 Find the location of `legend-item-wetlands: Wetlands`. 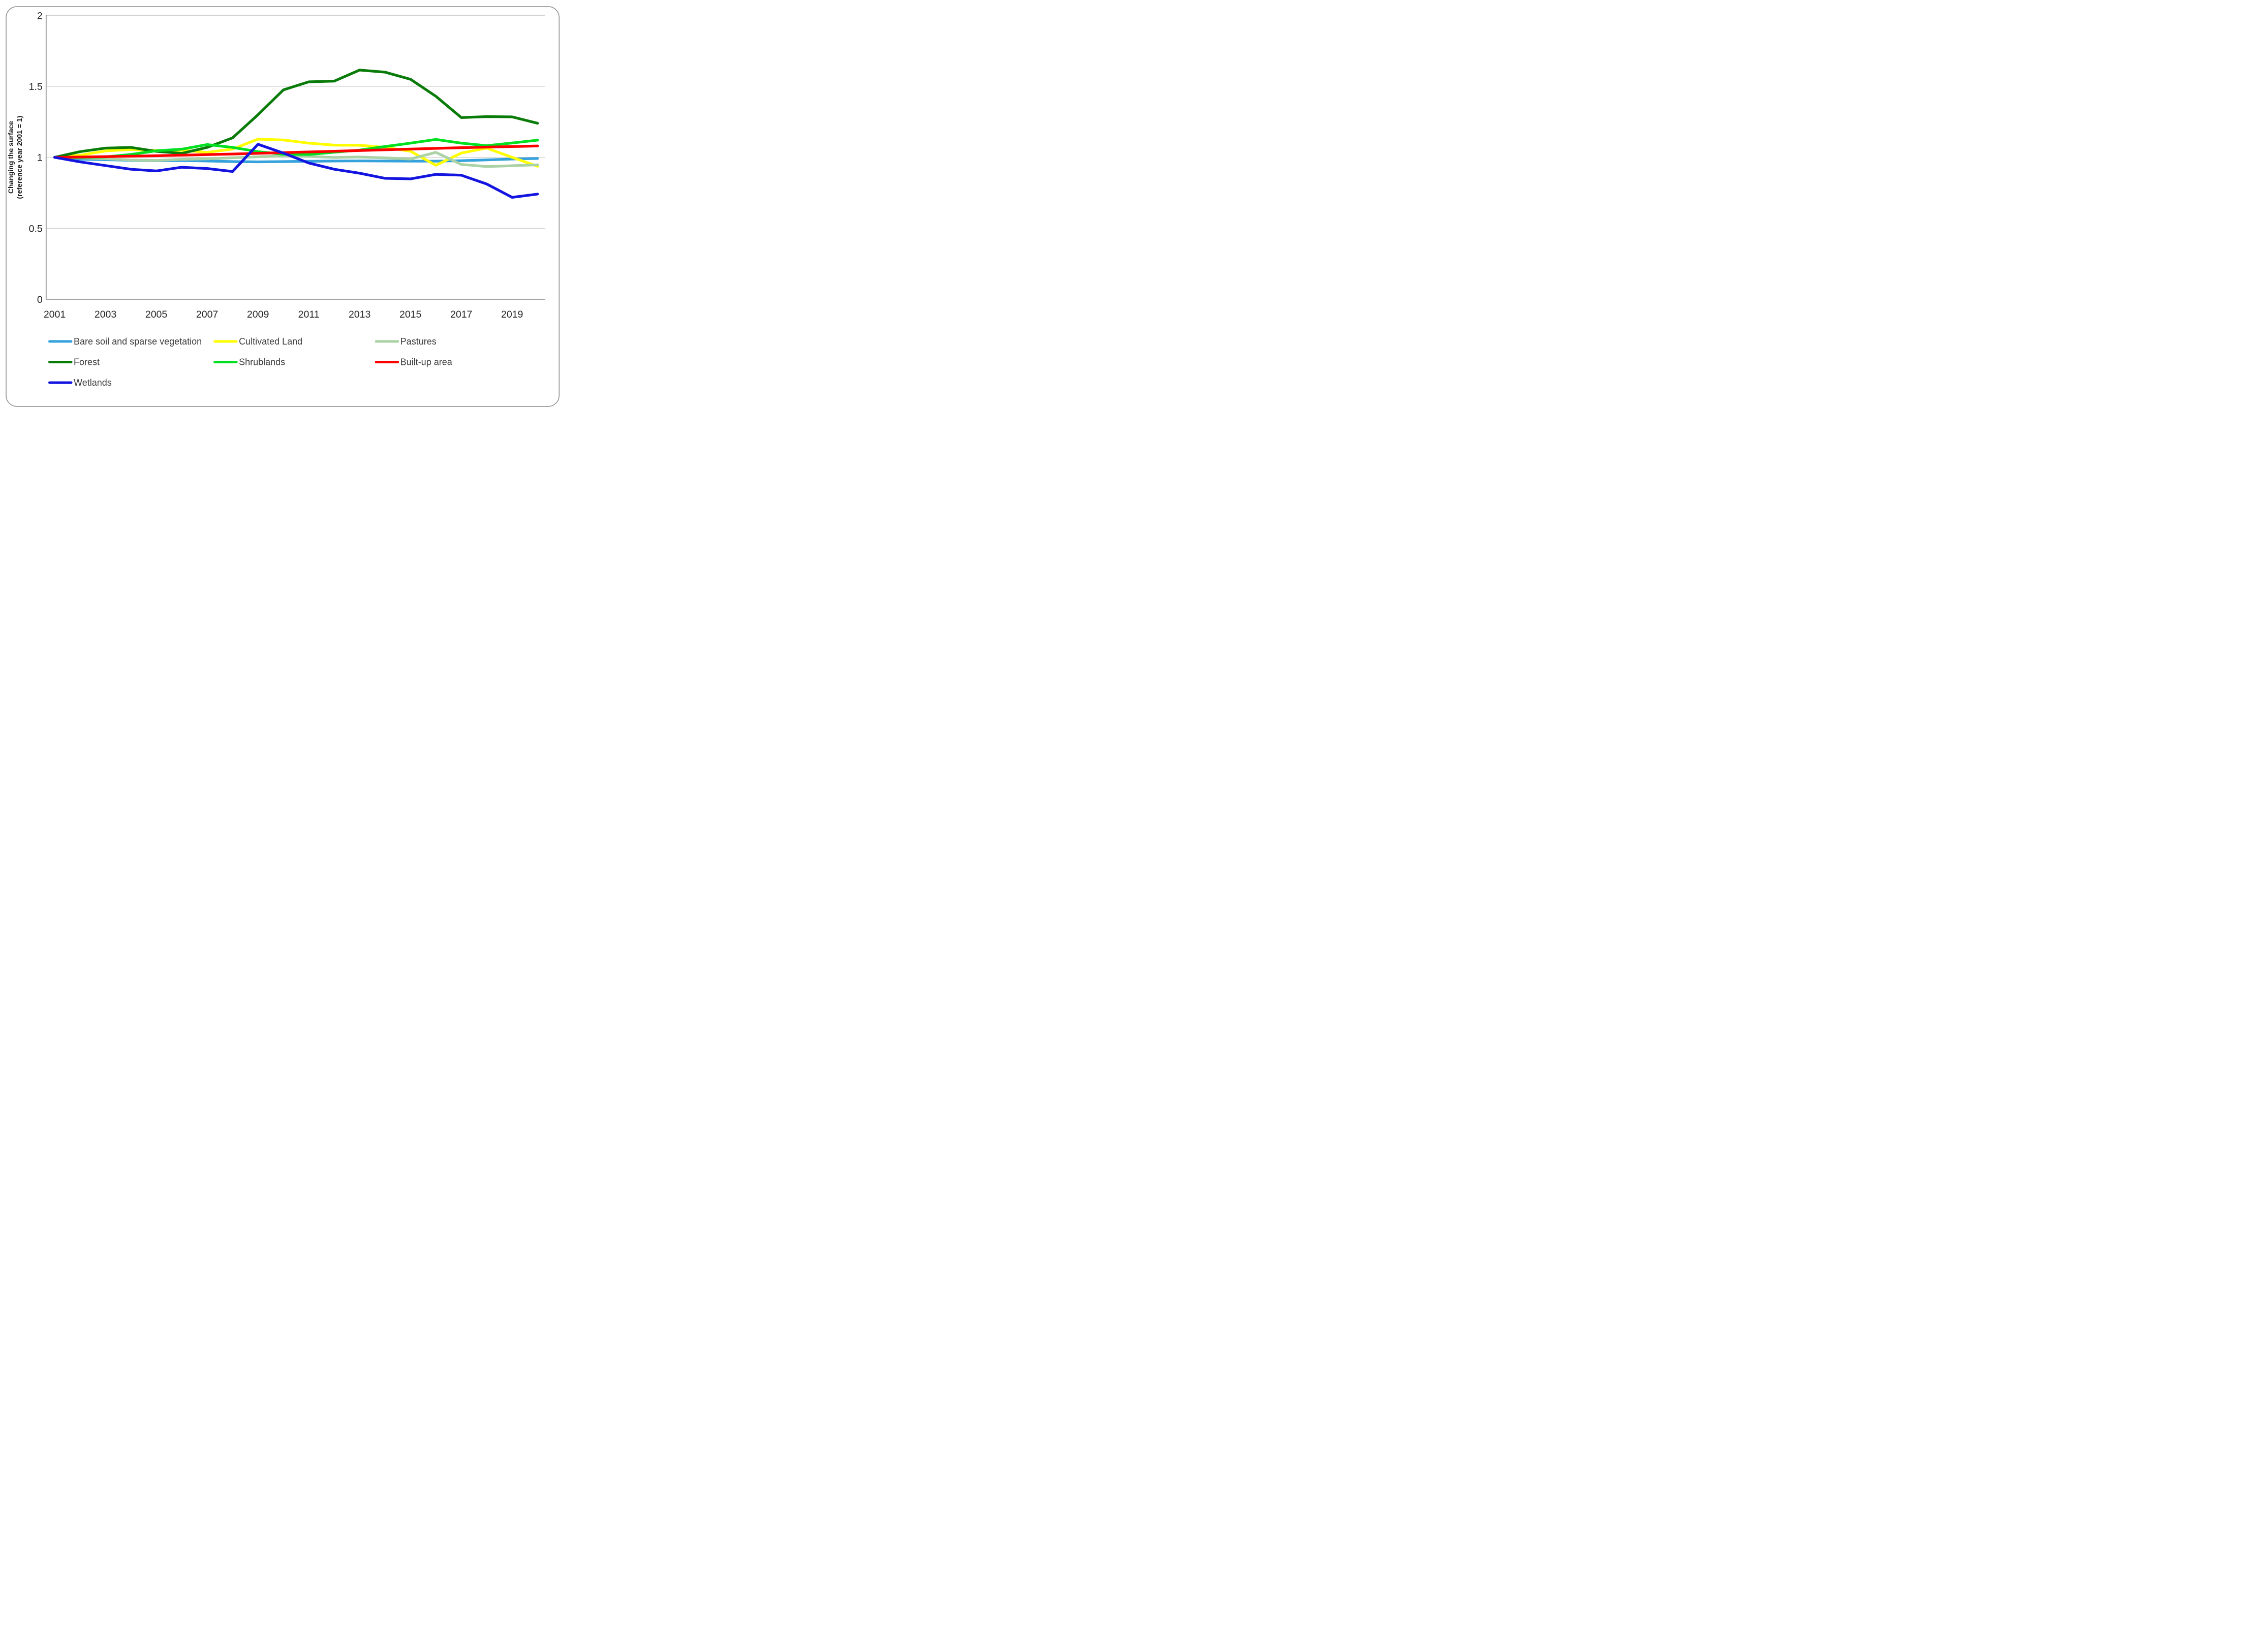

legend-item-wetlands: Wetlands is located at coordinates (80, 383).